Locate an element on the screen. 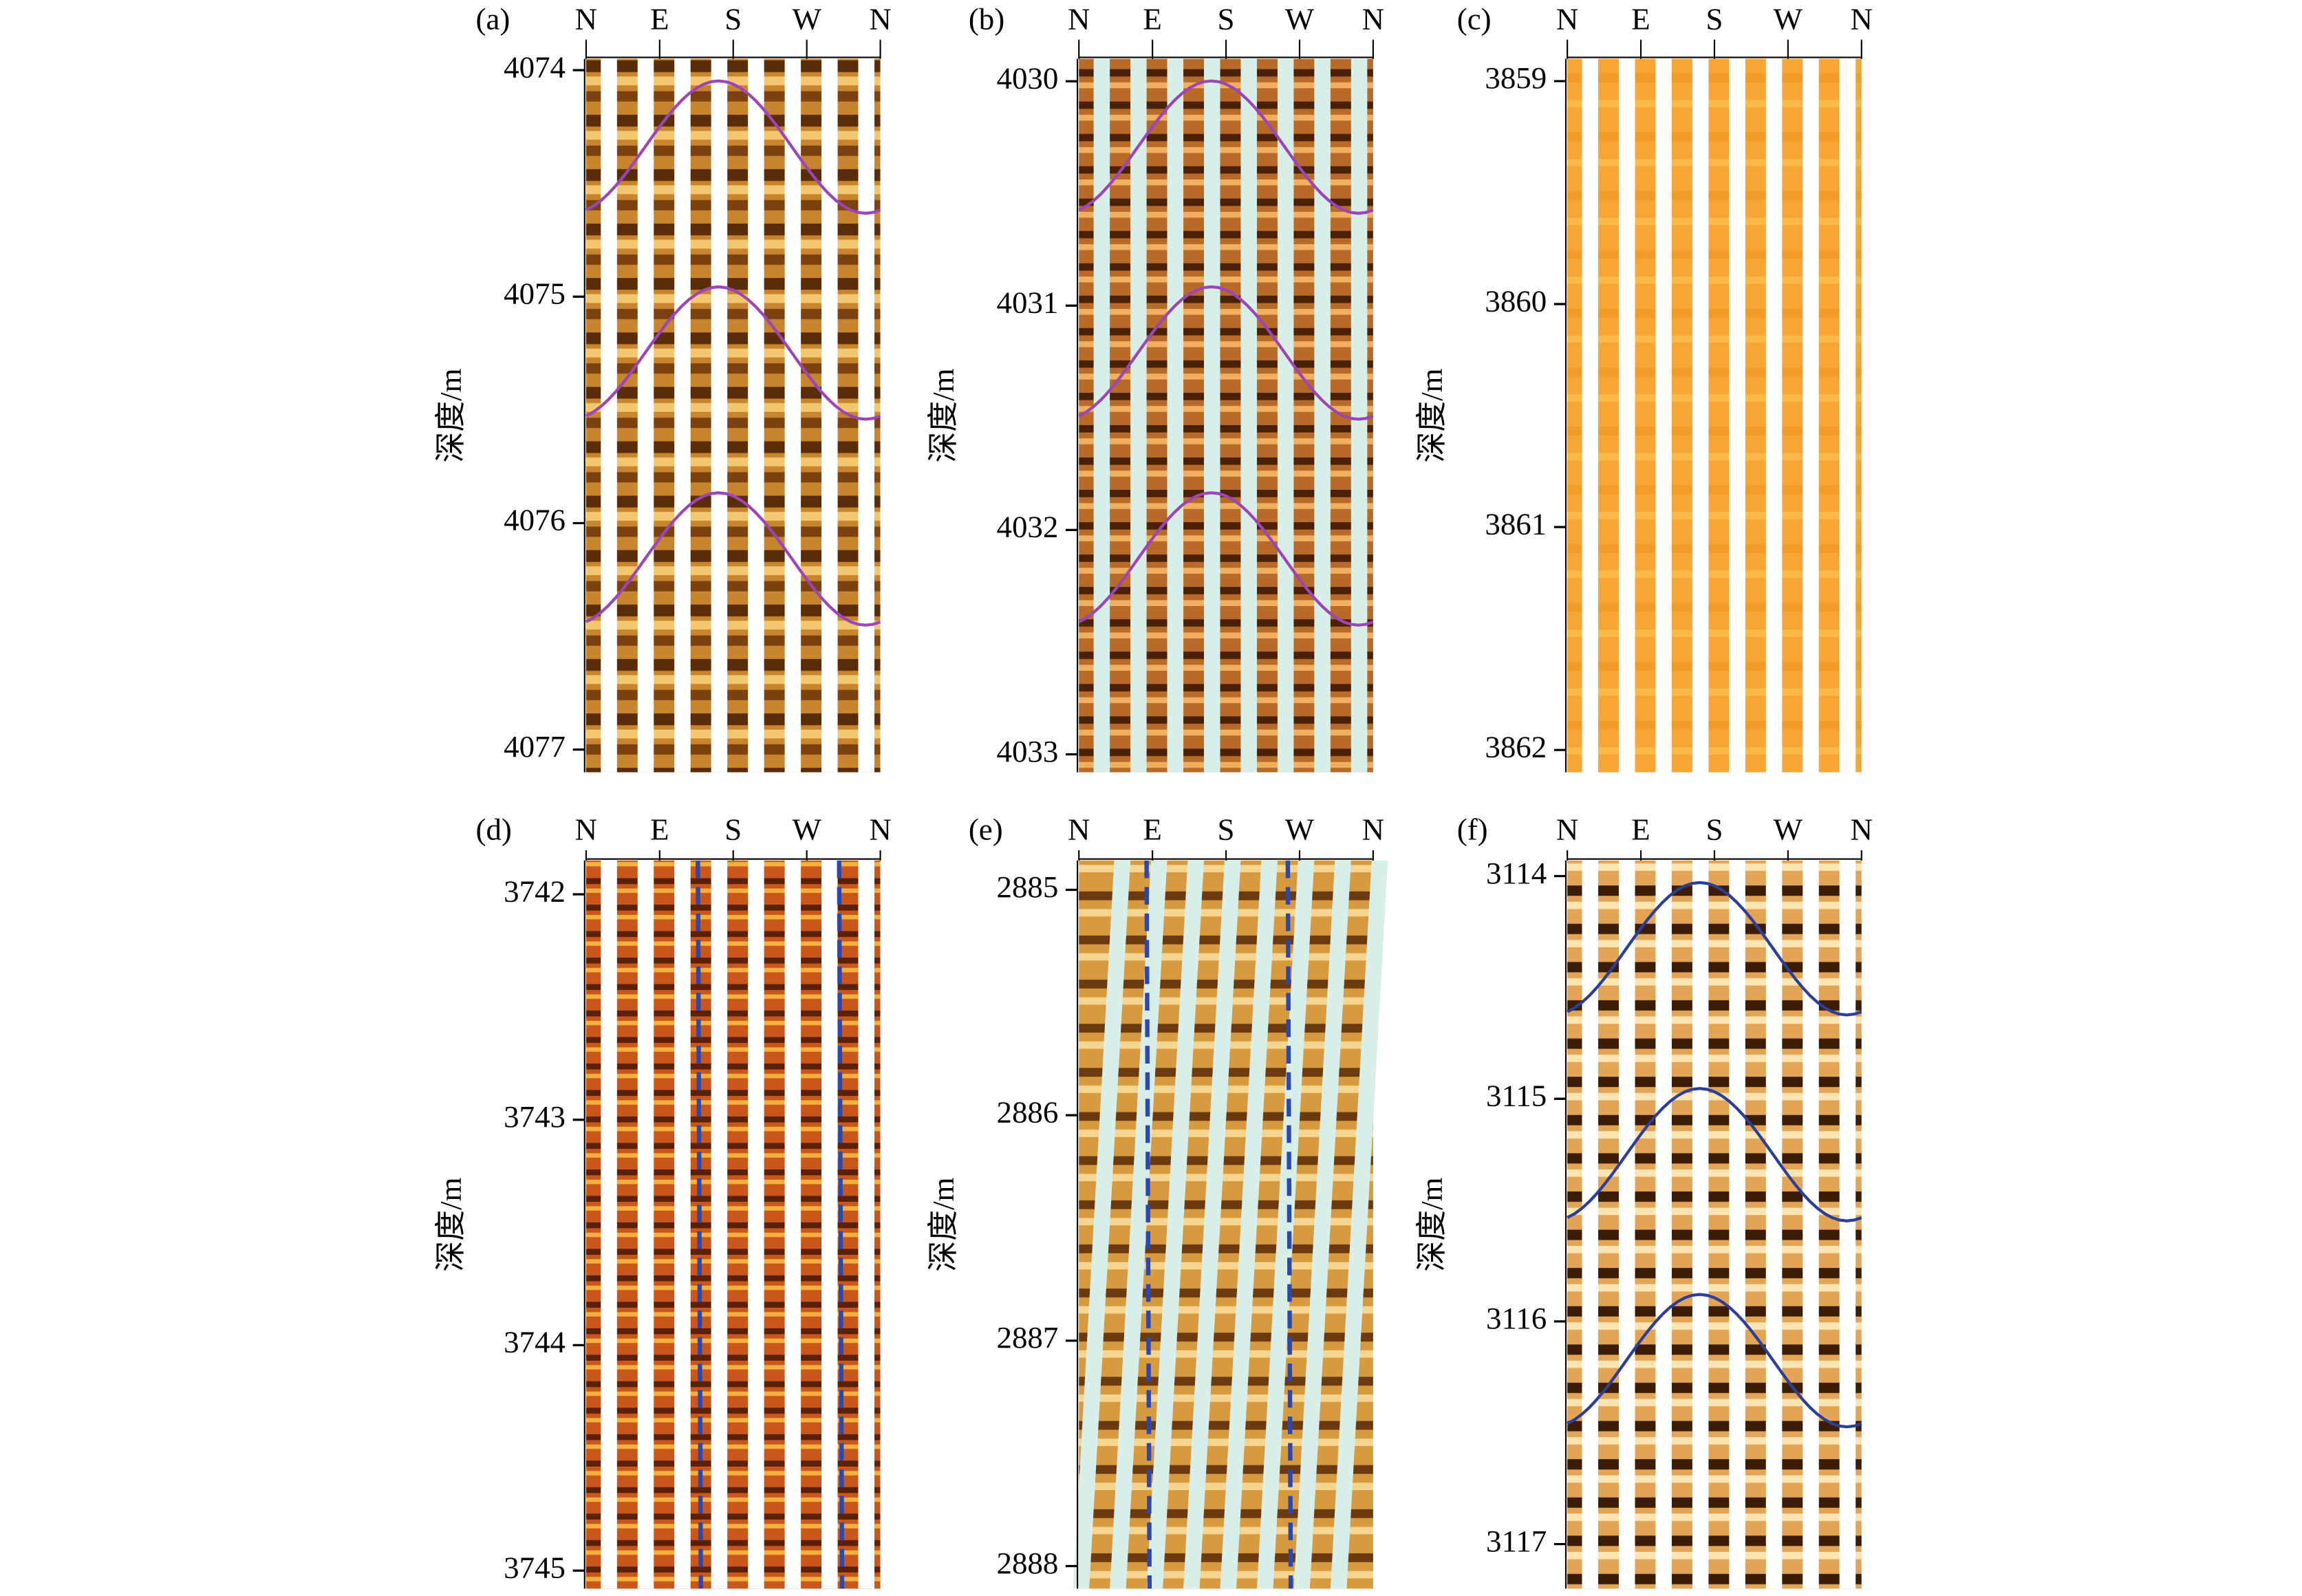  y-tick-label: 3745 is located at coordinates (535, 1567).